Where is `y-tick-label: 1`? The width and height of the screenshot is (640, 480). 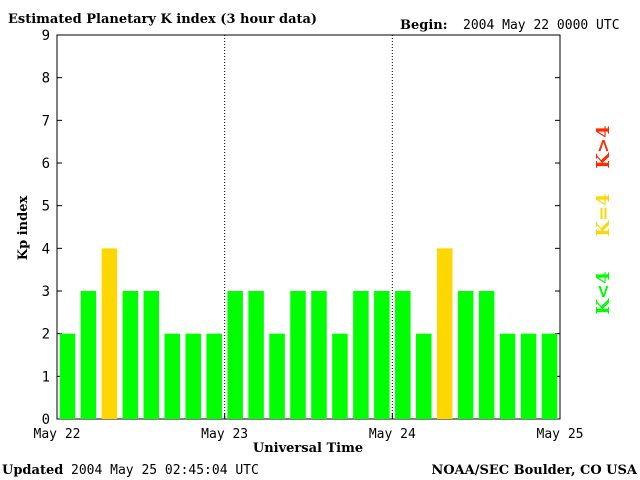
y-tick-label: 1 is located at coordinates (46, 377).